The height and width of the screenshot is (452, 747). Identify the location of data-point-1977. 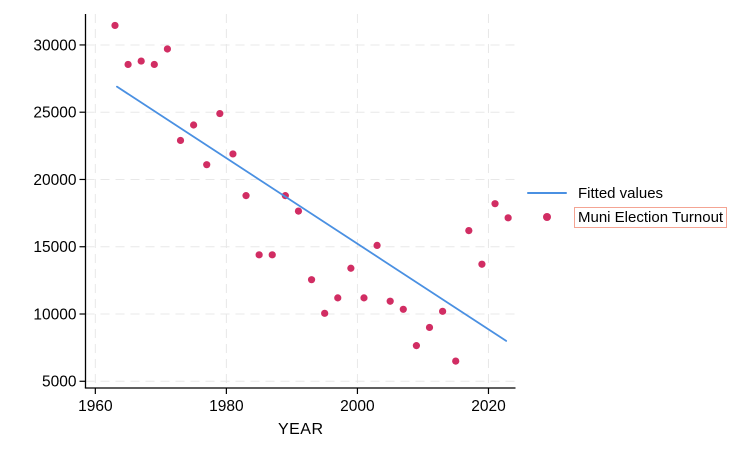
(207, 165).